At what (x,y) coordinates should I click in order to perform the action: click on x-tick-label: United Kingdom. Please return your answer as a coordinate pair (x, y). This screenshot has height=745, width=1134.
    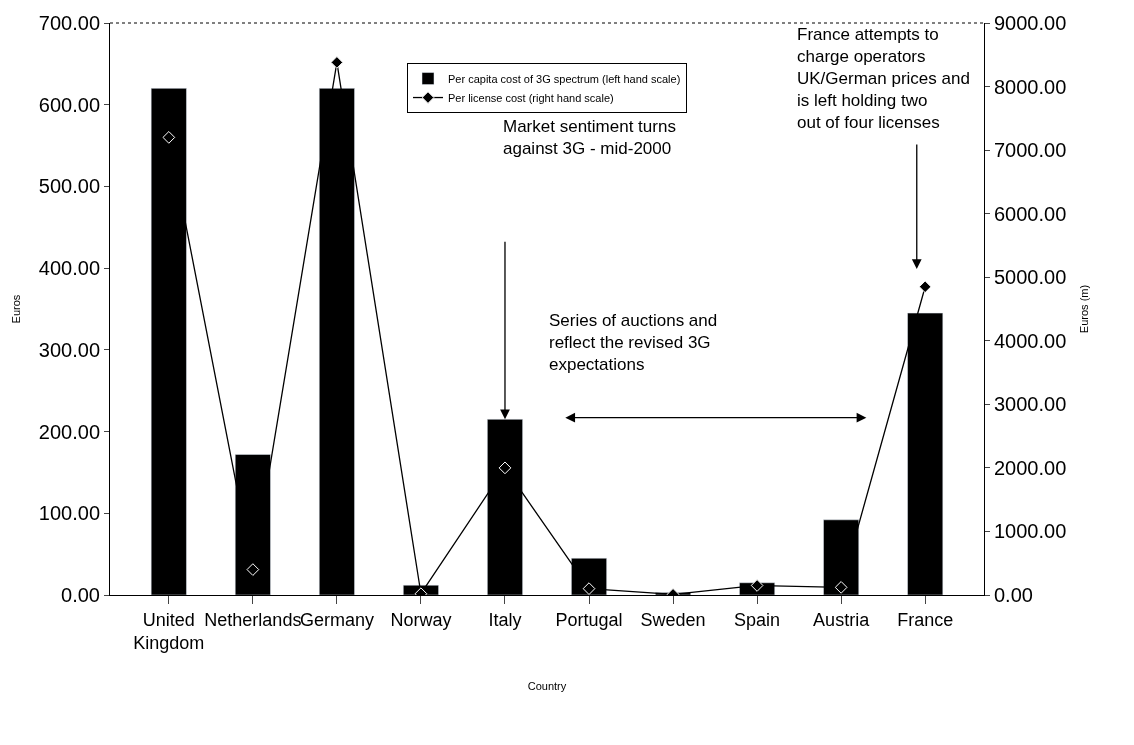
    Looking at the image, I should click on (169, 631).